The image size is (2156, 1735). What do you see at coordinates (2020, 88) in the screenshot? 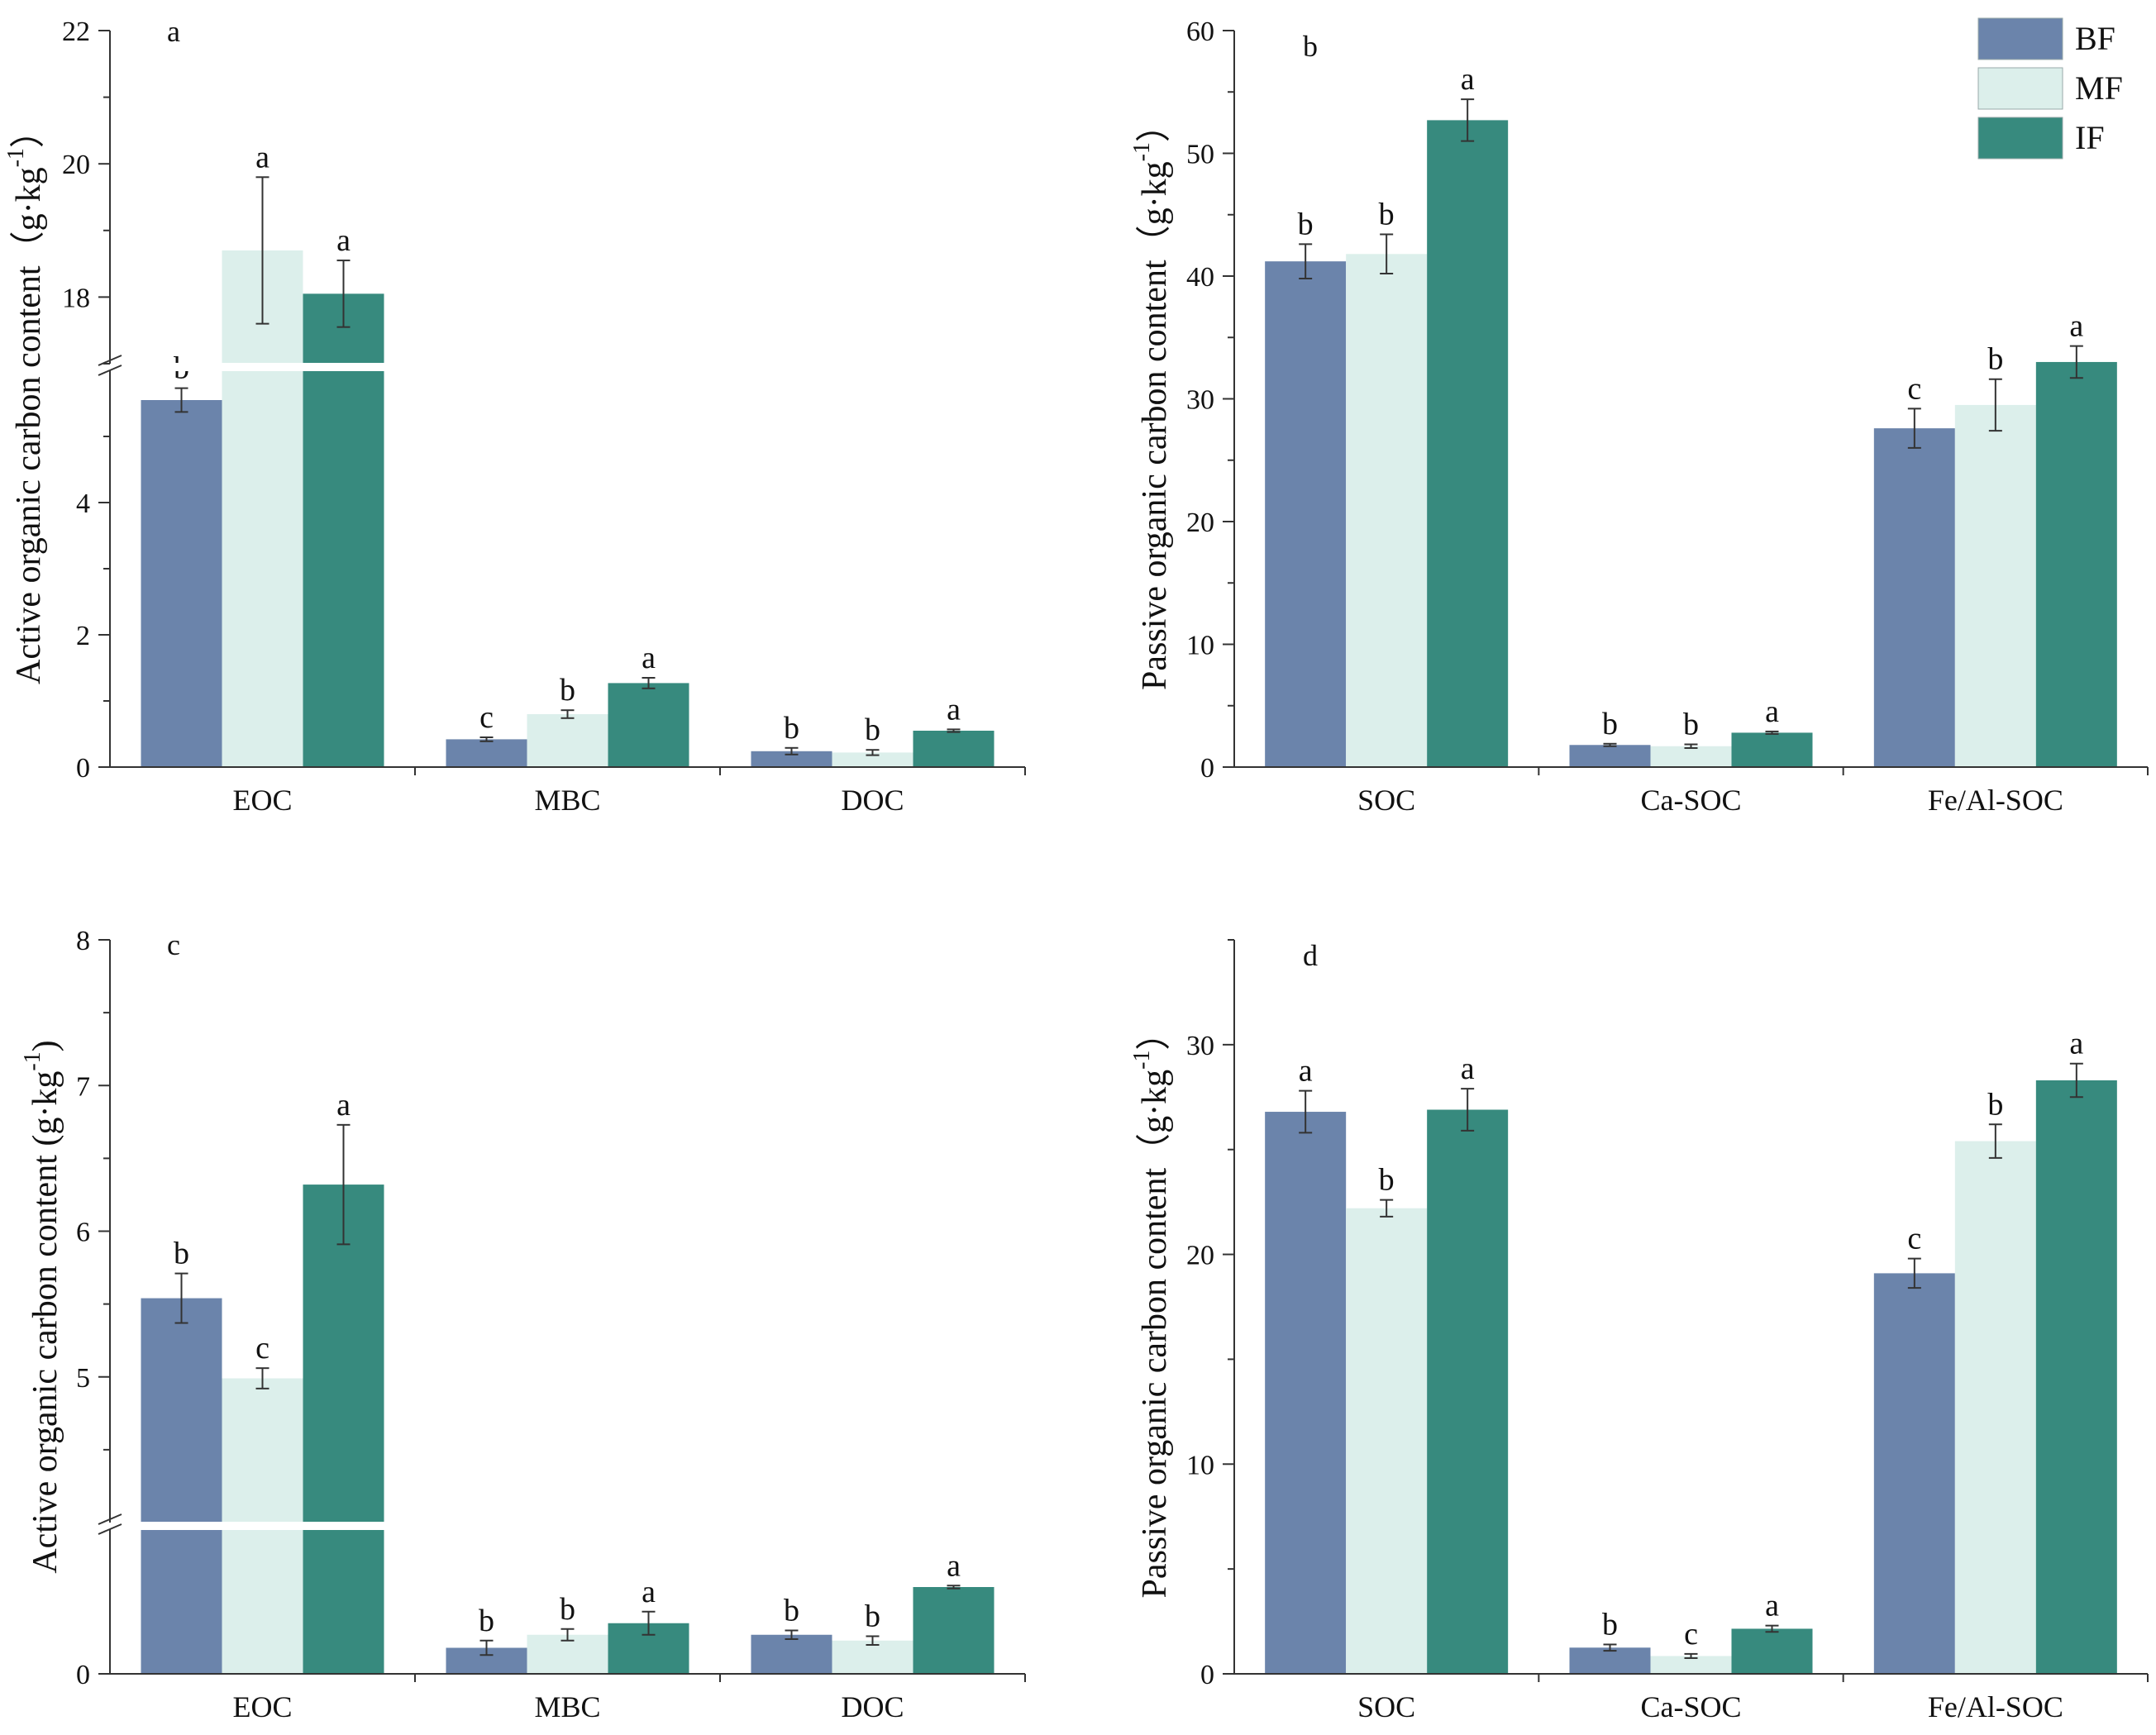
I see `legend-swatch-mf` at bounding box center [2020, 88].